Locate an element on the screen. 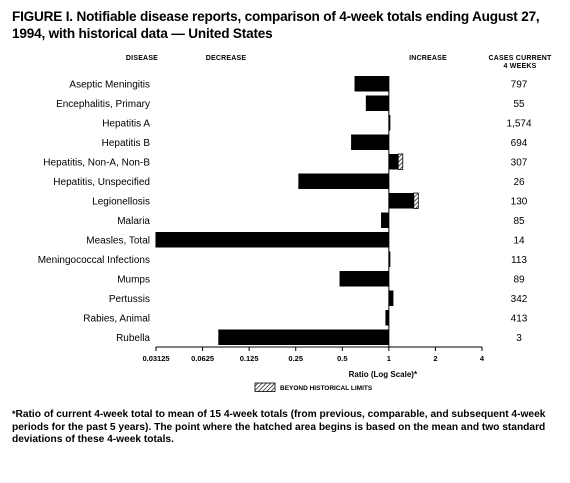 The width and height of the screenshot is (570, 483). category-label: Hepatitis, Non-A, Non-B is located at coordinates (96, 162).